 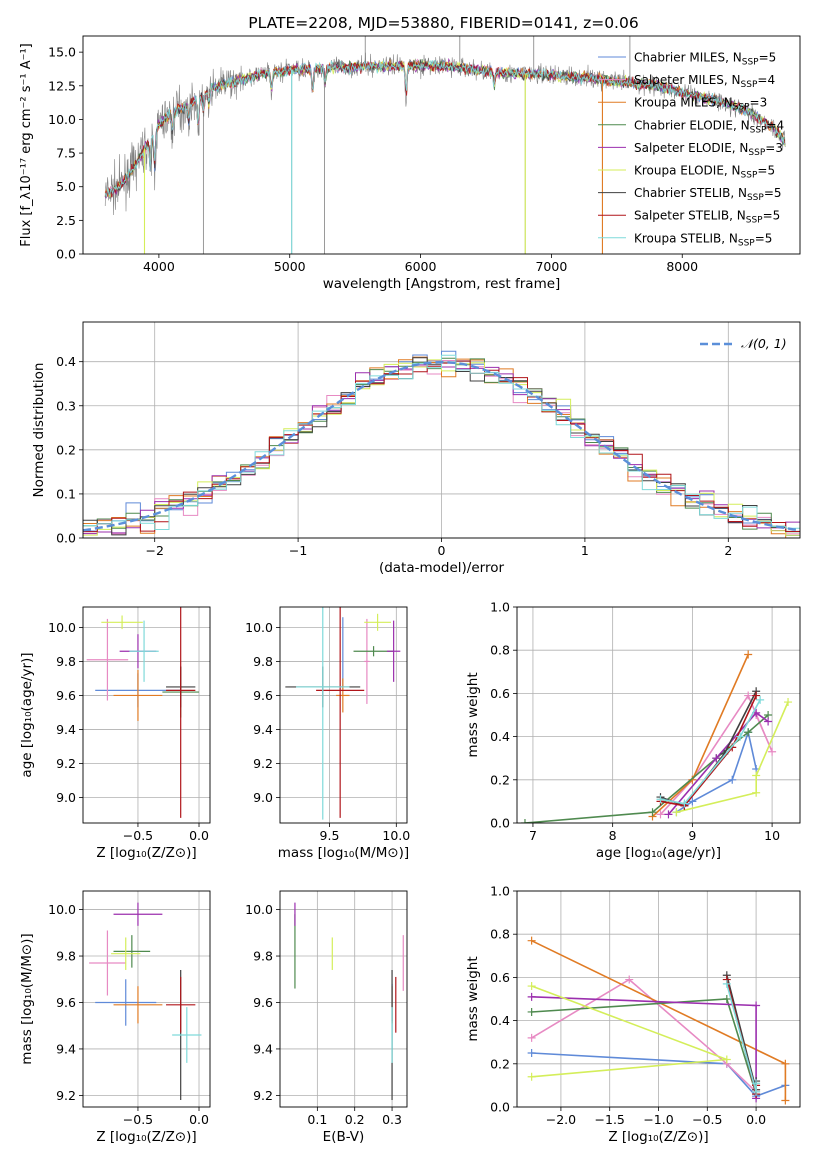 I want to click on tick-label-y: 0.8, so click(x=500, y=650).